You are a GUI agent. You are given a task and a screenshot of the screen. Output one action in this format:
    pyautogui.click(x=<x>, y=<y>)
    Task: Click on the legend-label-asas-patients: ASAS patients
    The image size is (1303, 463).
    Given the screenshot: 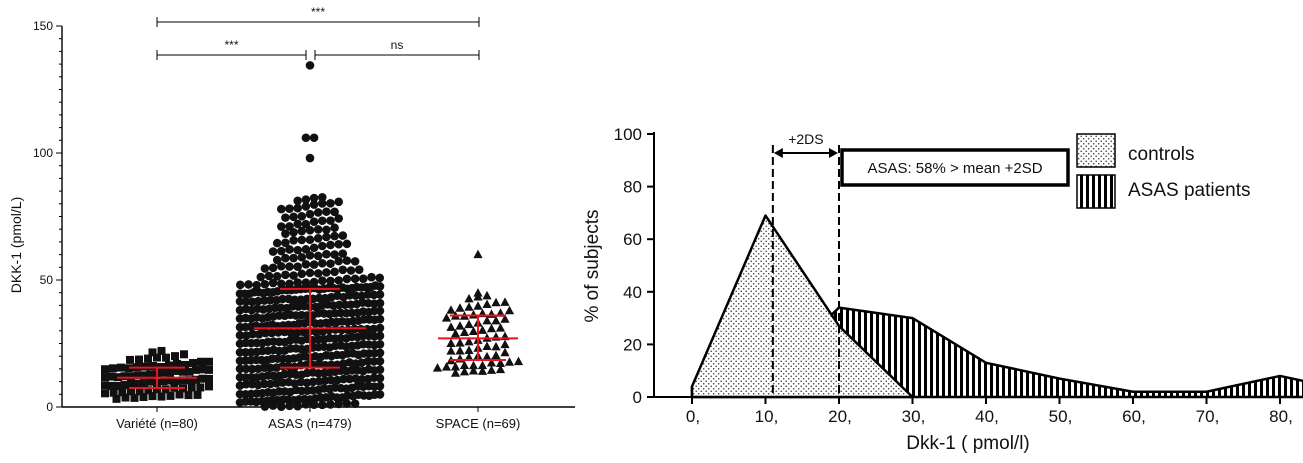 What is the action you would take?
    pyautogui.click(x=1189, y=190)
    